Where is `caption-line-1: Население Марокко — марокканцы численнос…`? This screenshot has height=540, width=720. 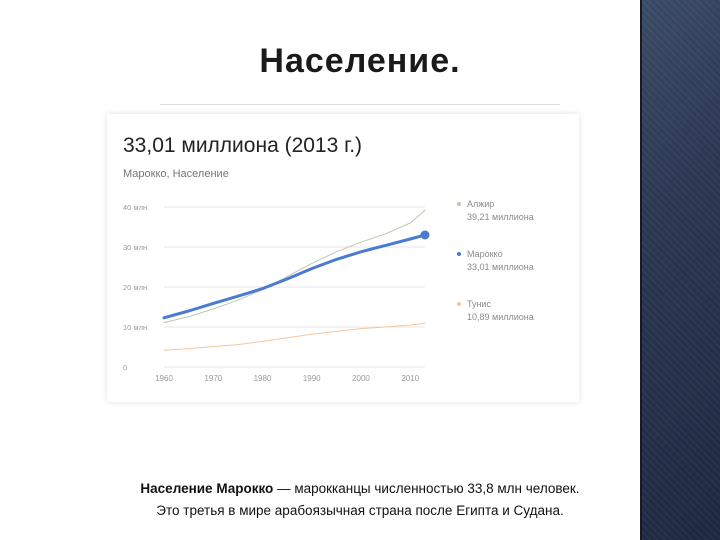
caption-line-1: Население Марокко — марокканцы численнос… is located at coordinates (360, 489).